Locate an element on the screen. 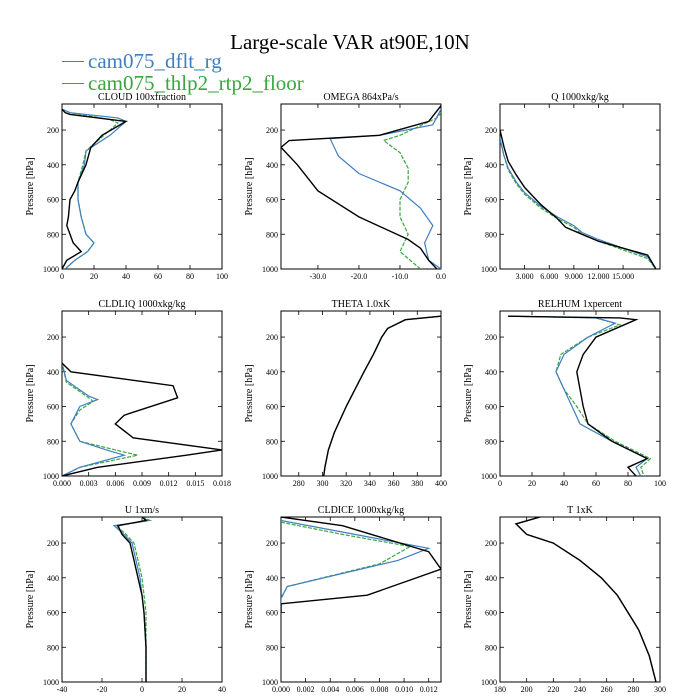 The width and height of the screenshot is (700, 700). legend-label-thlp2: cam075_thlp2_rtp2_floor is located at coordinates (196, 83).